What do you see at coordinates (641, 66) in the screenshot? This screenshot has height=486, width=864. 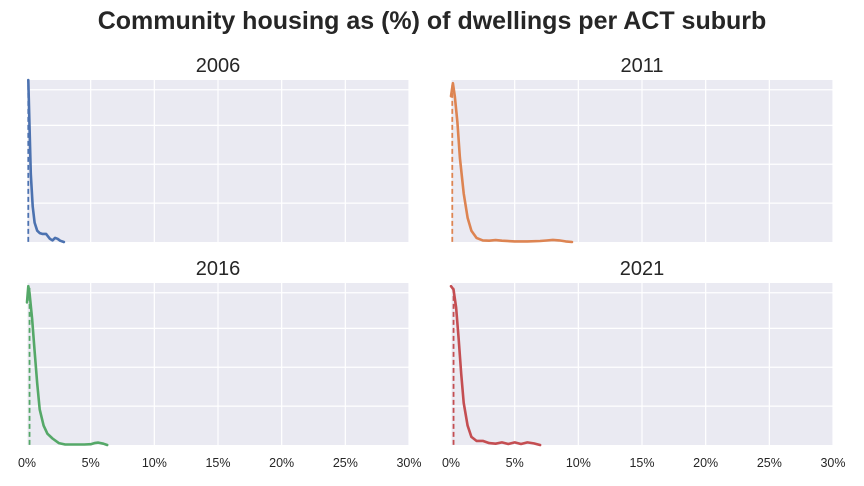 I see `panel-title: 2011` at bounding box center [641, 66].